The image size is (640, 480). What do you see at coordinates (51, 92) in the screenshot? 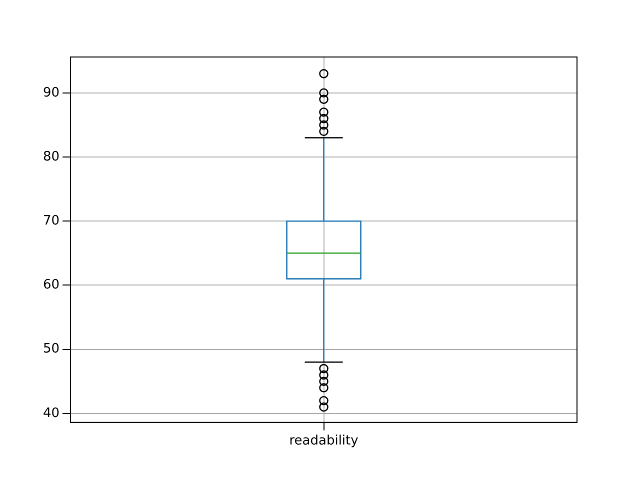
I see `y-tick-label: 90` at bounding box center [51, 92].